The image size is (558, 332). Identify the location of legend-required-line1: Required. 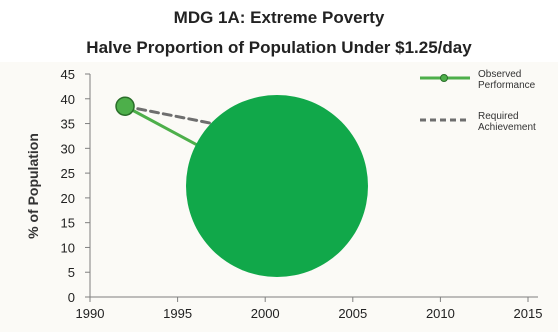
(498, 116).